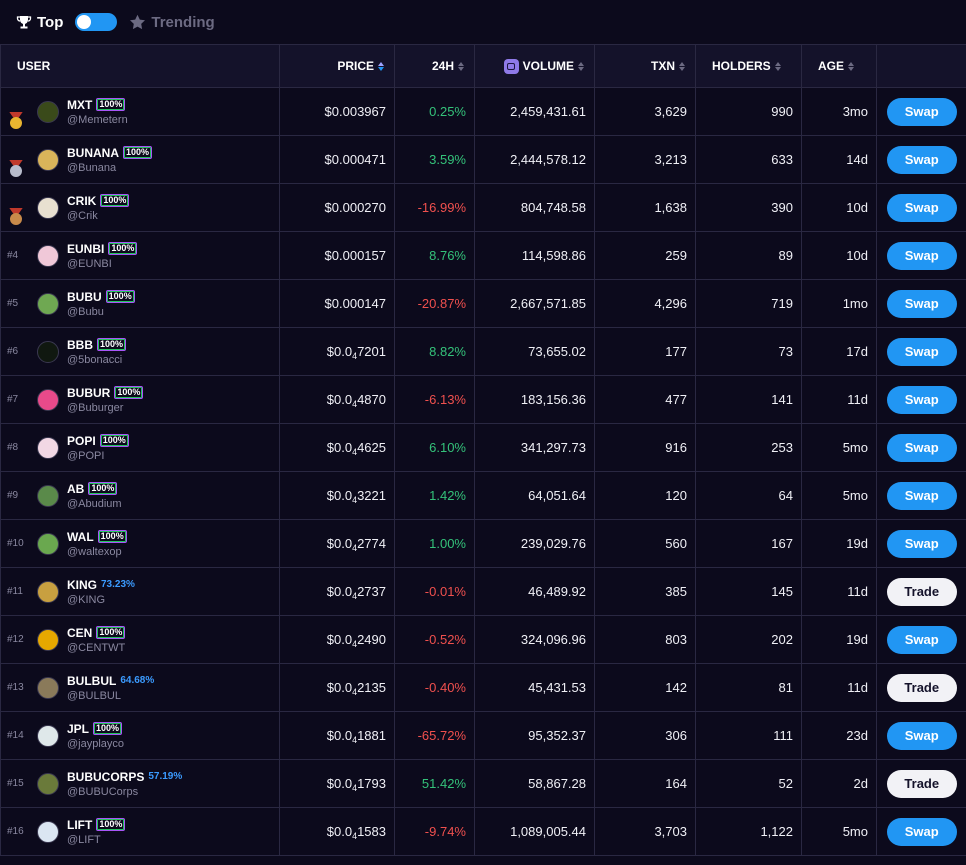 The image size is (966, 865). What do you see at coordinates (839, 543) in the screenshot?
I see `age-cell: 19d` at bounding box center [839, 543].